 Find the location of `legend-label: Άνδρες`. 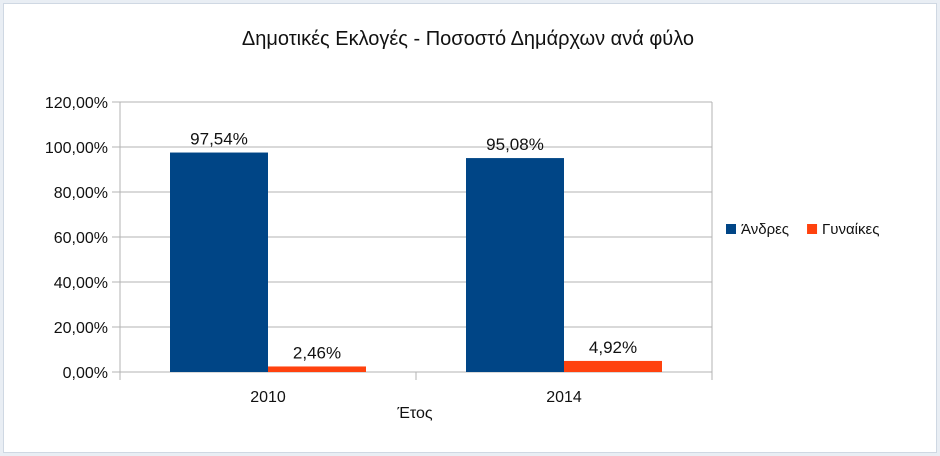

legend-label: Άνδρες is located at coordinates (765, 229).